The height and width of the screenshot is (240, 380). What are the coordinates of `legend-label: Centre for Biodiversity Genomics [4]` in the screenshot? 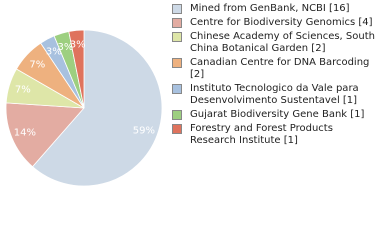 It's located at (281, 22).